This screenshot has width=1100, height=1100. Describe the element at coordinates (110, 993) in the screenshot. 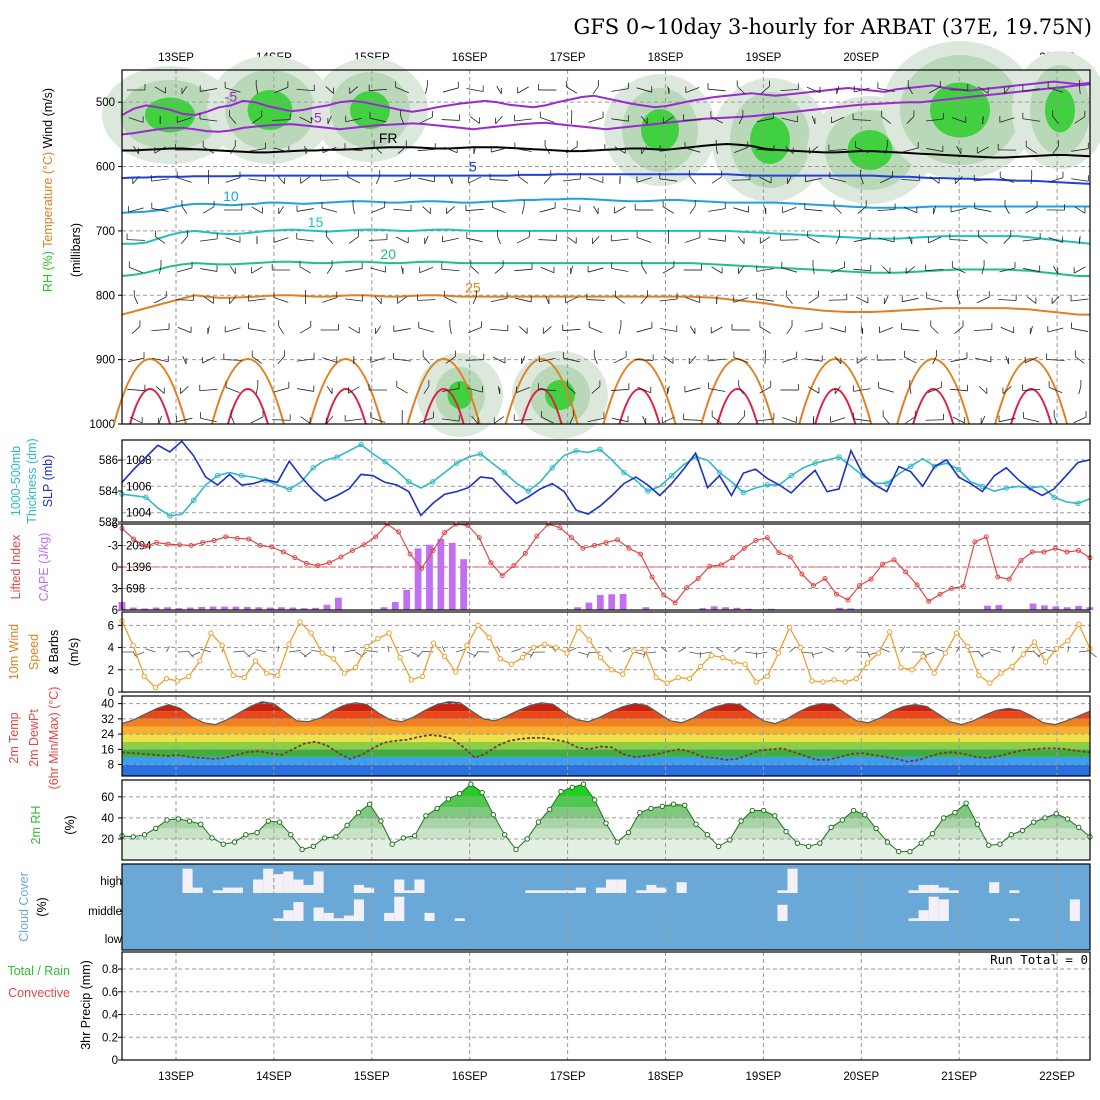

I see `tick-label: 0.6` at that location.